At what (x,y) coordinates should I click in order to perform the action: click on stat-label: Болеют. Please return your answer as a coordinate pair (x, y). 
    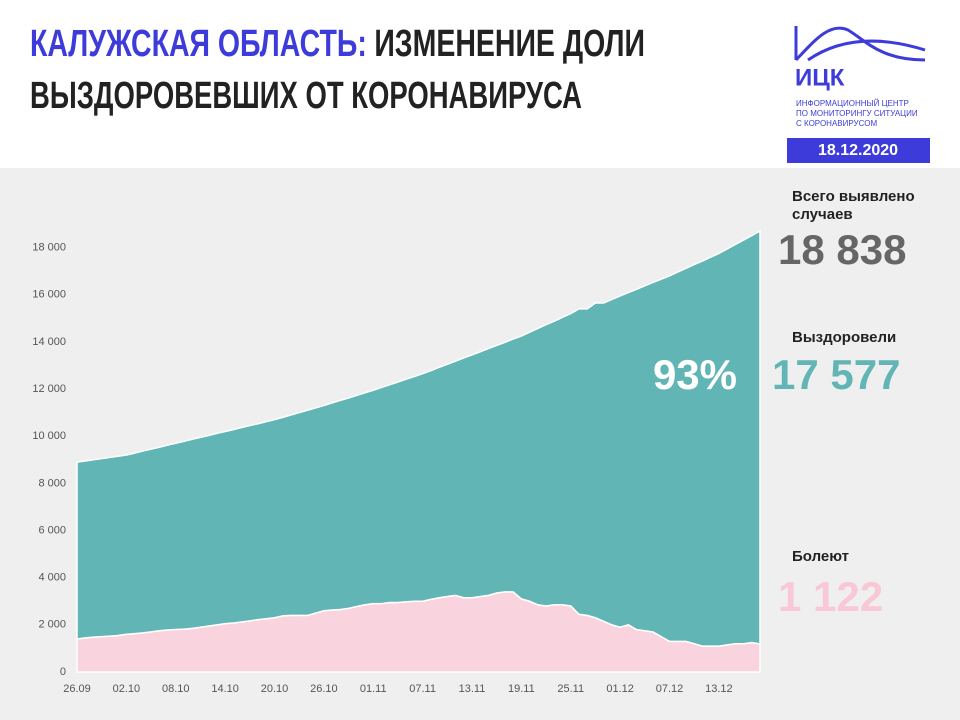
    Looking at the image, I should click on (820, 556).